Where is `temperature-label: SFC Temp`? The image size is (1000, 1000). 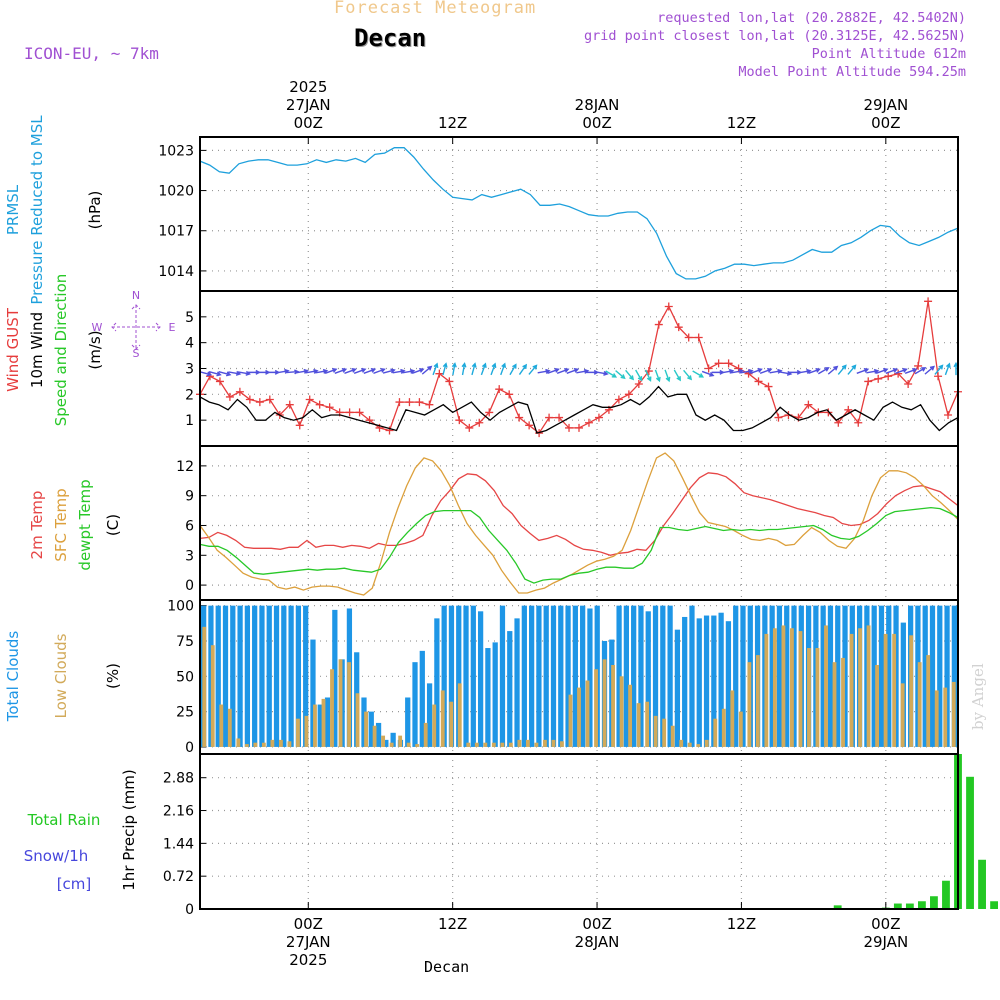
temperature-label: SFC Temp is located at coordinates (61, 524).